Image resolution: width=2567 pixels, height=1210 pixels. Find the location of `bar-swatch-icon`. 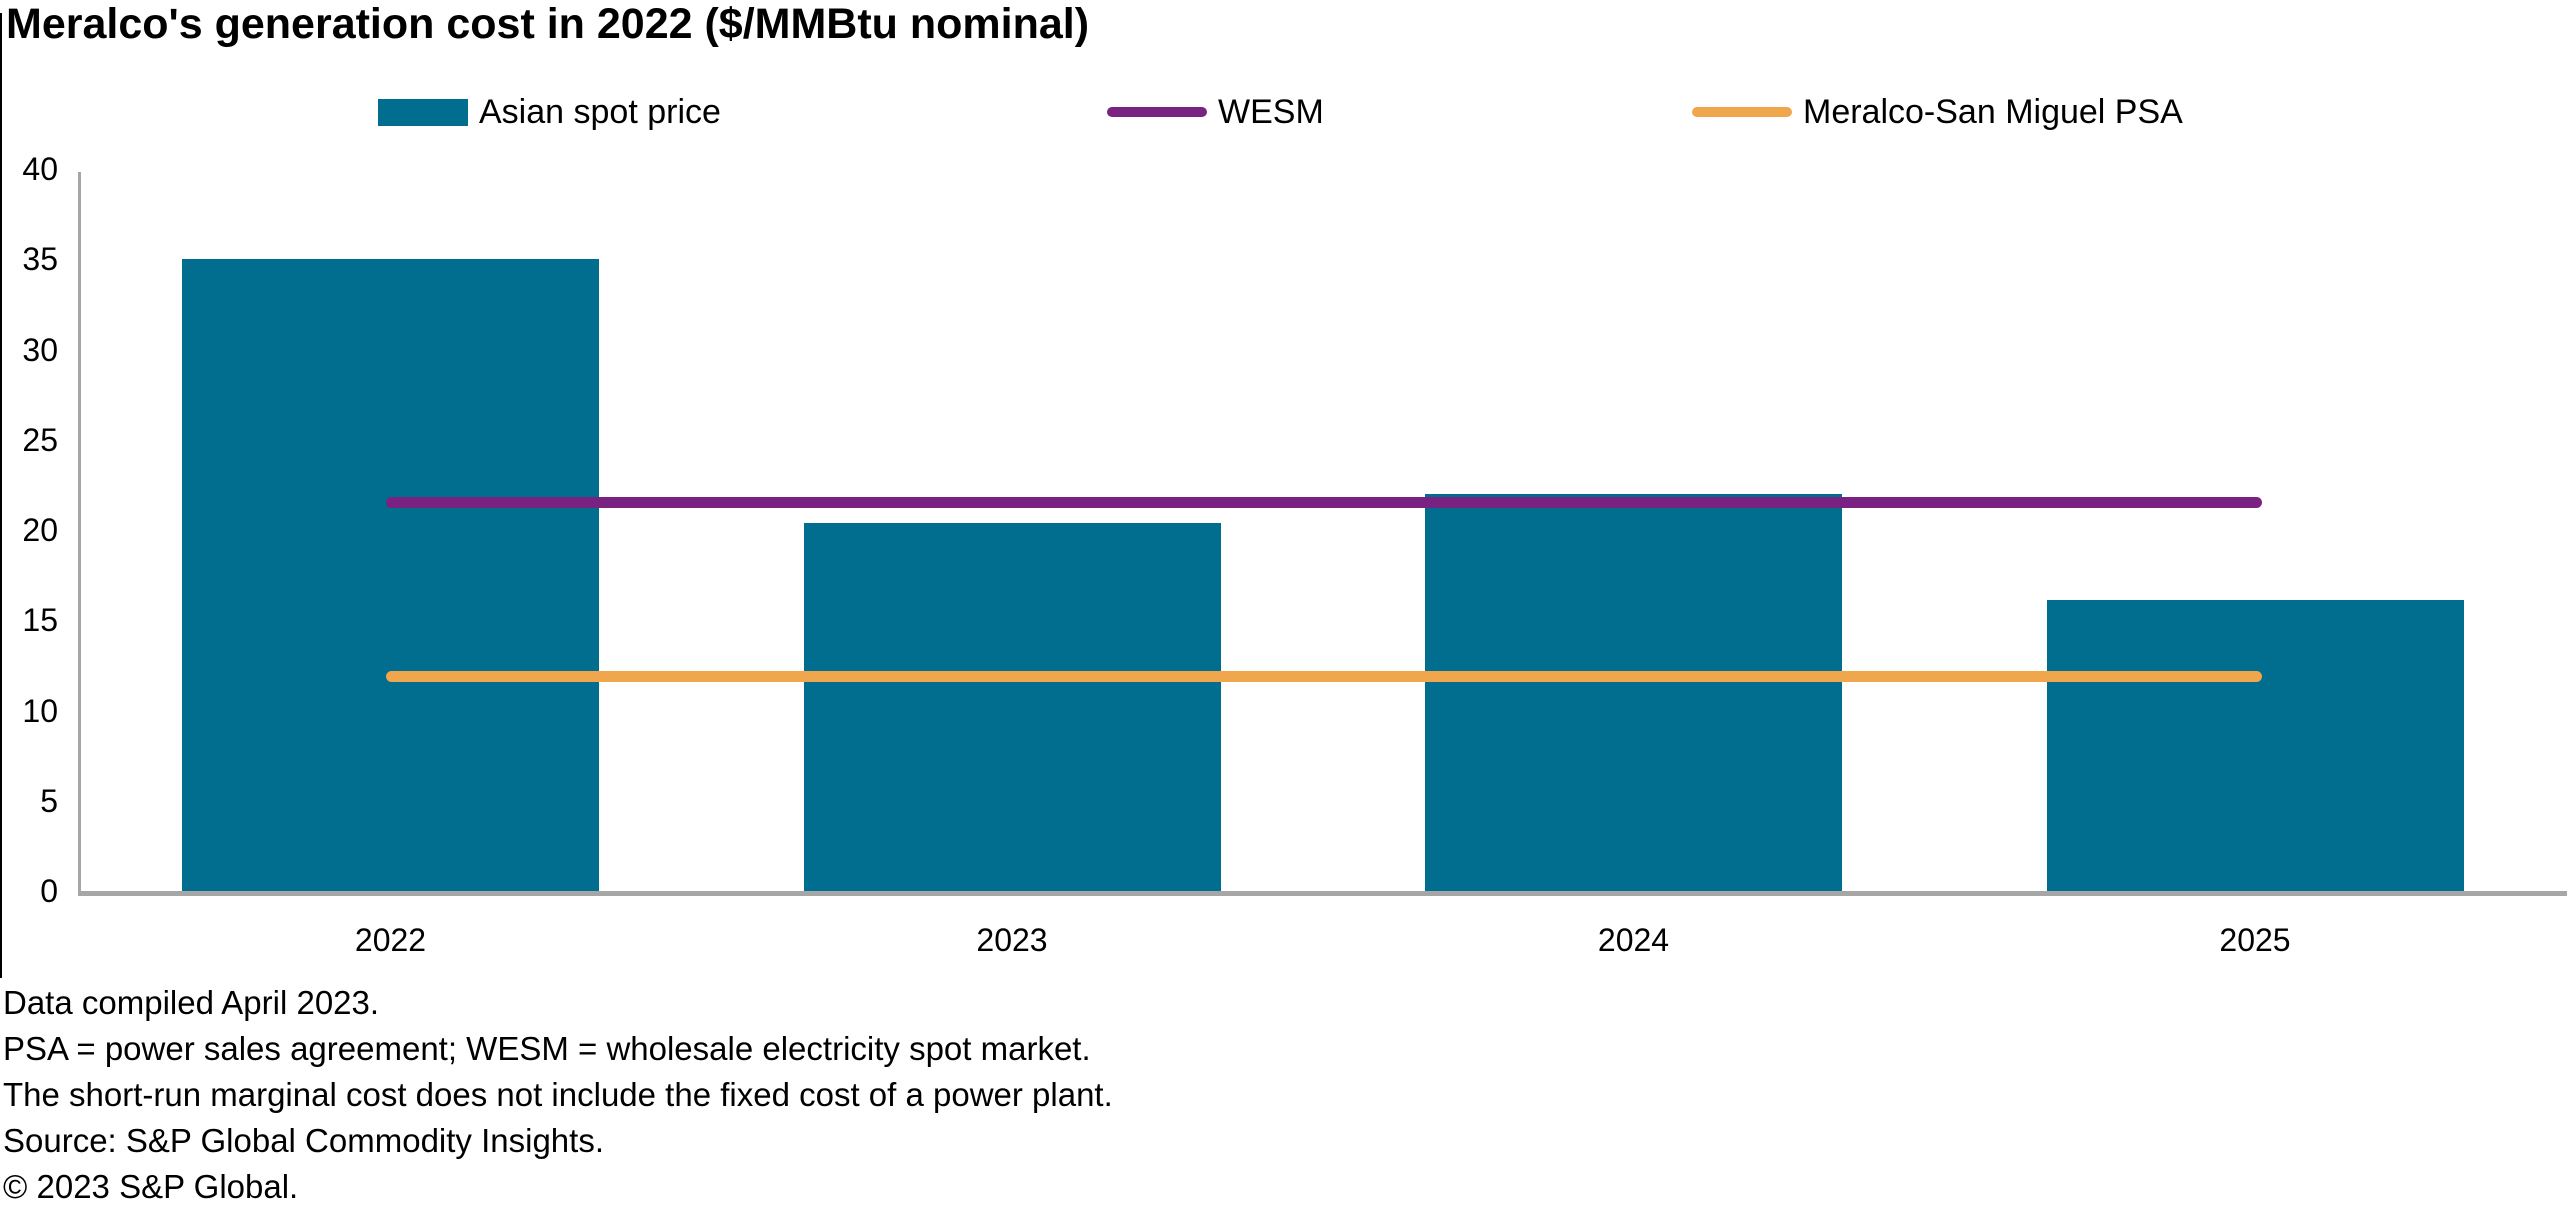

bar-swatch-icon is located at coordinates (423, 112).